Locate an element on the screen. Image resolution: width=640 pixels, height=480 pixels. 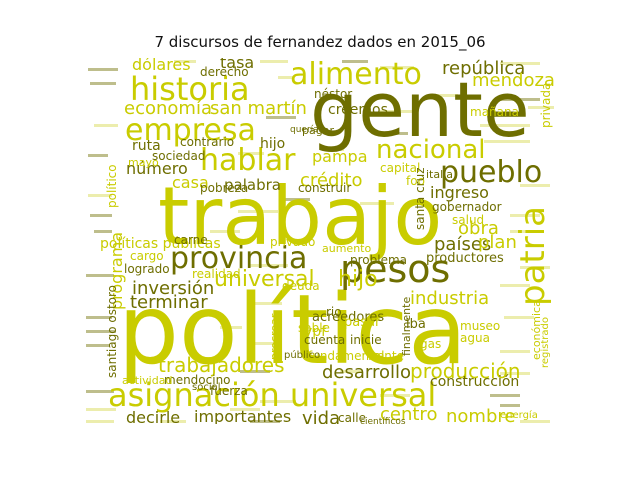
cloud-word: obra is located at coordinates (478, 228).